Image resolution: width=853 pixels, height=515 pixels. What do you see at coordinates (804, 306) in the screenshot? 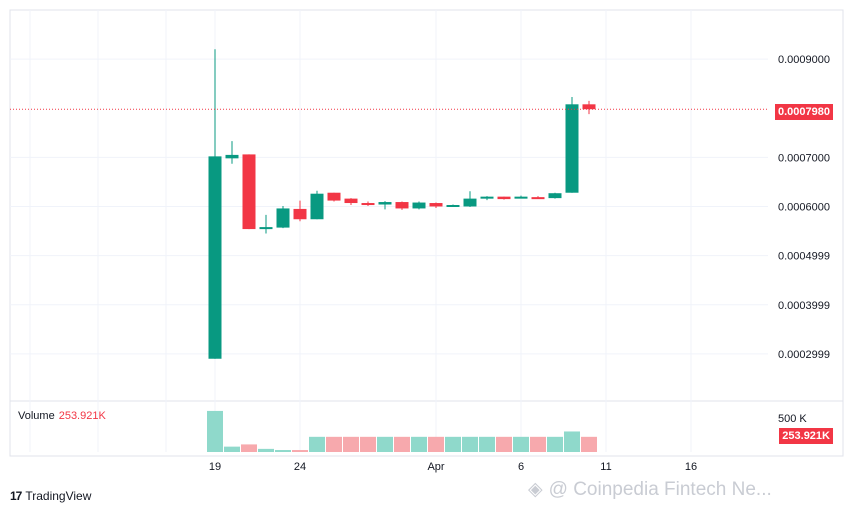
I see `price-tick-label: 0.0003999` at bounding box center [804, 306].